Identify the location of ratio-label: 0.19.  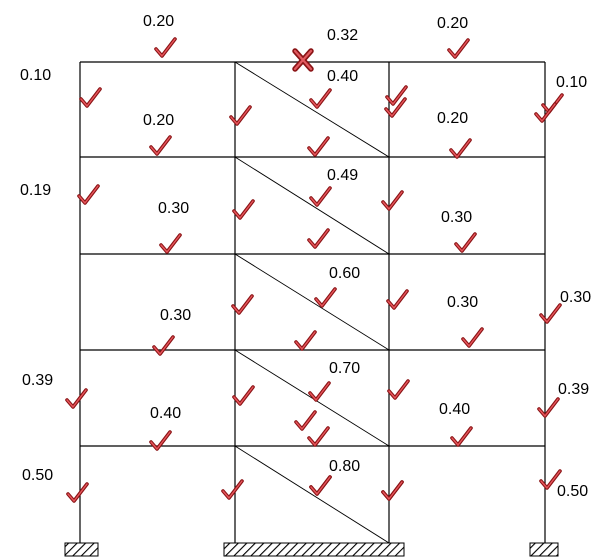
(35, 190).